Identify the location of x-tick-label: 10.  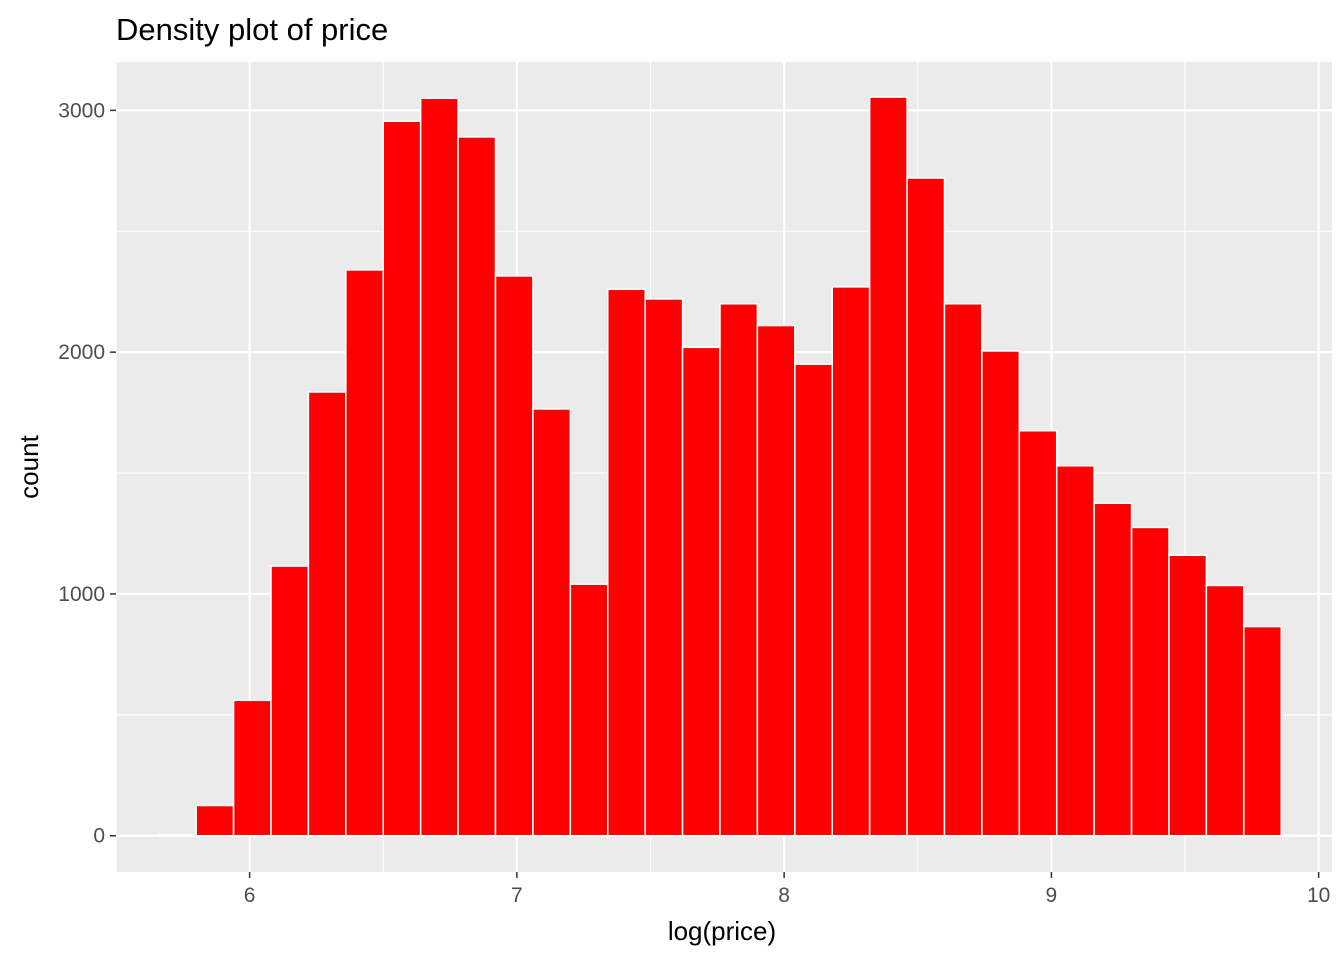
(1318, 895).